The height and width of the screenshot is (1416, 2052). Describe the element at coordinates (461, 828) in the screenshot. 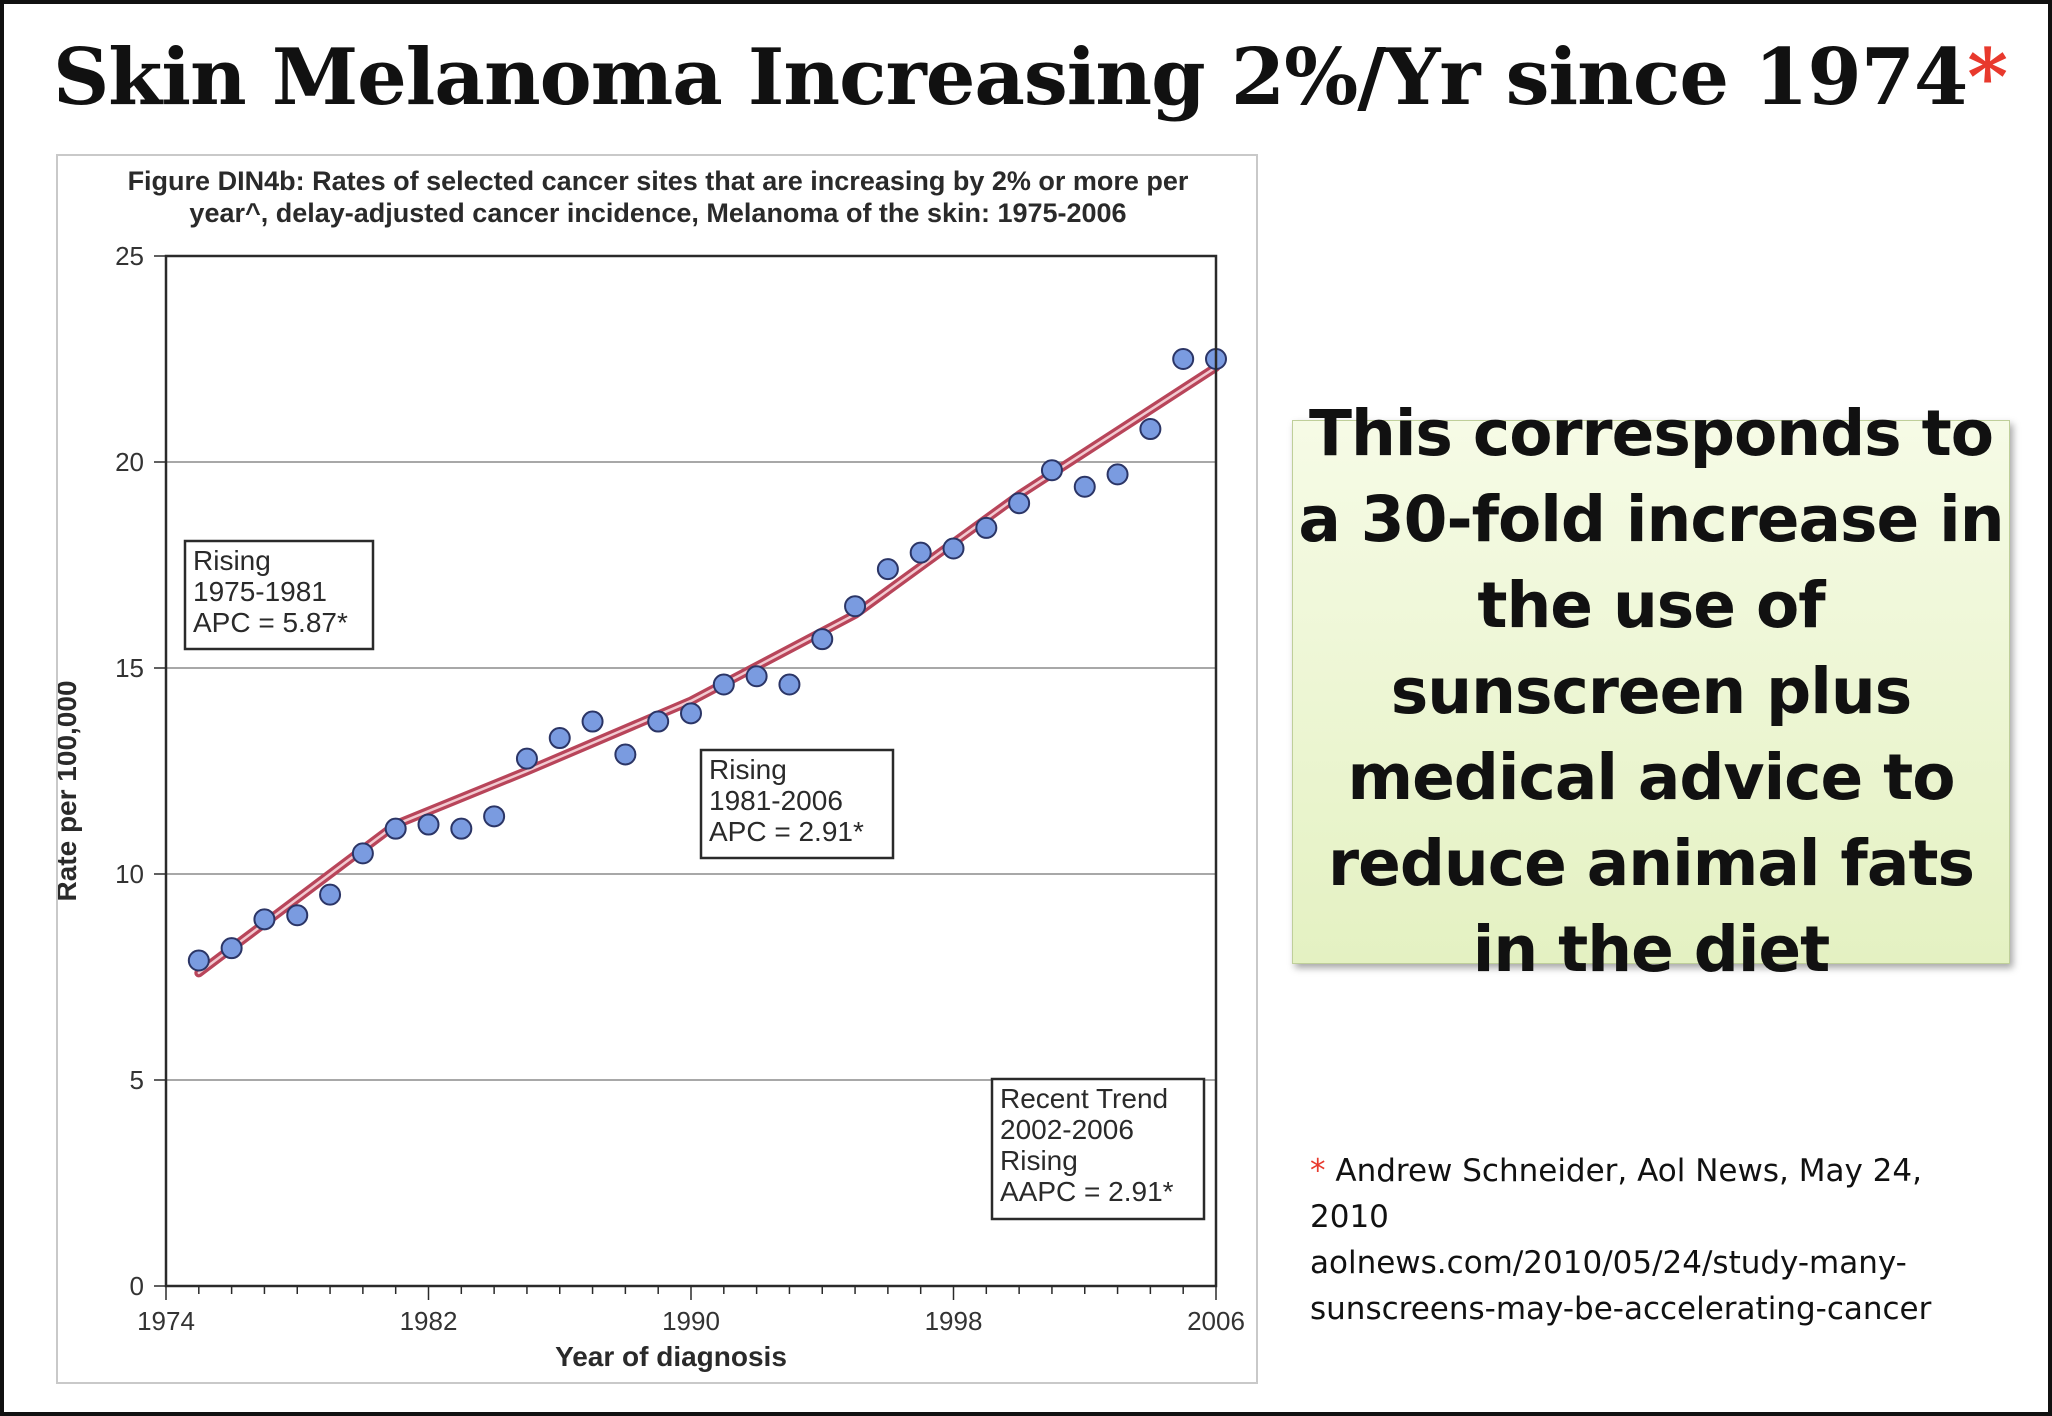

I see `data-point-1983` at that location.